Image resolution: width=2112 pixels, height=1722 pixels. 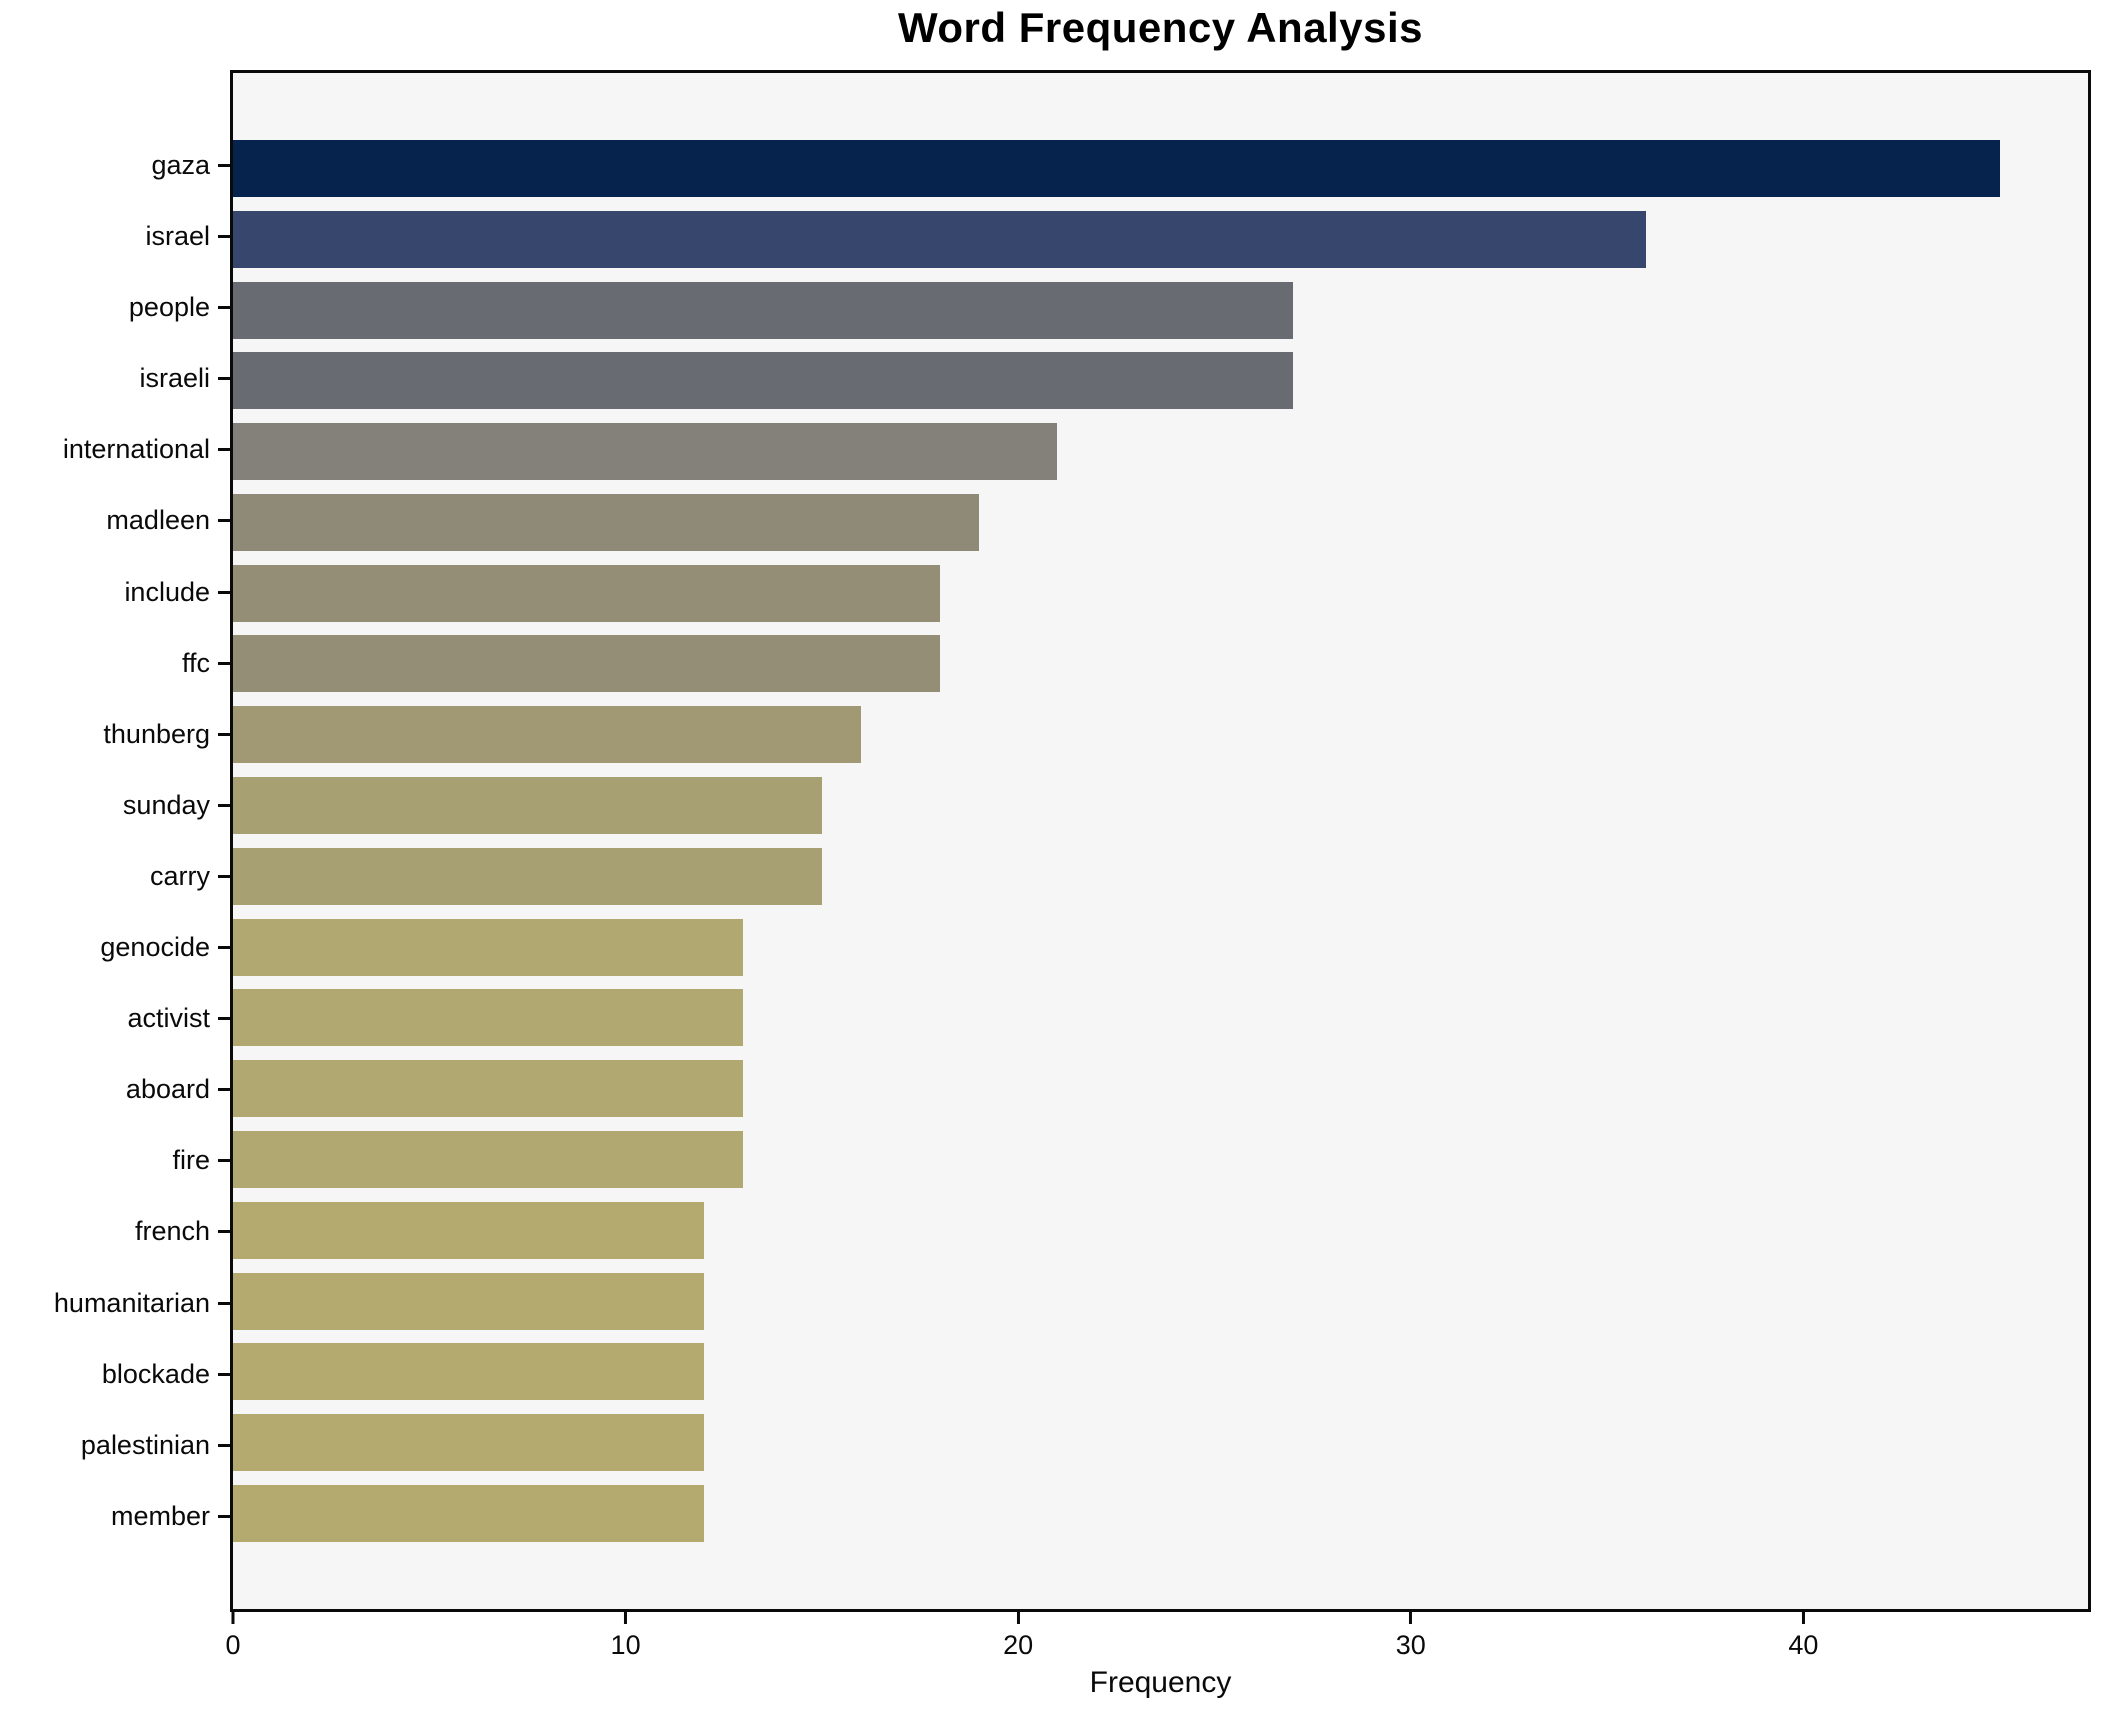 What do you see at coordinates (115, 1160) in the screenshot?
I see `y-tick-row: fire` at bounding box center [115, 1160].